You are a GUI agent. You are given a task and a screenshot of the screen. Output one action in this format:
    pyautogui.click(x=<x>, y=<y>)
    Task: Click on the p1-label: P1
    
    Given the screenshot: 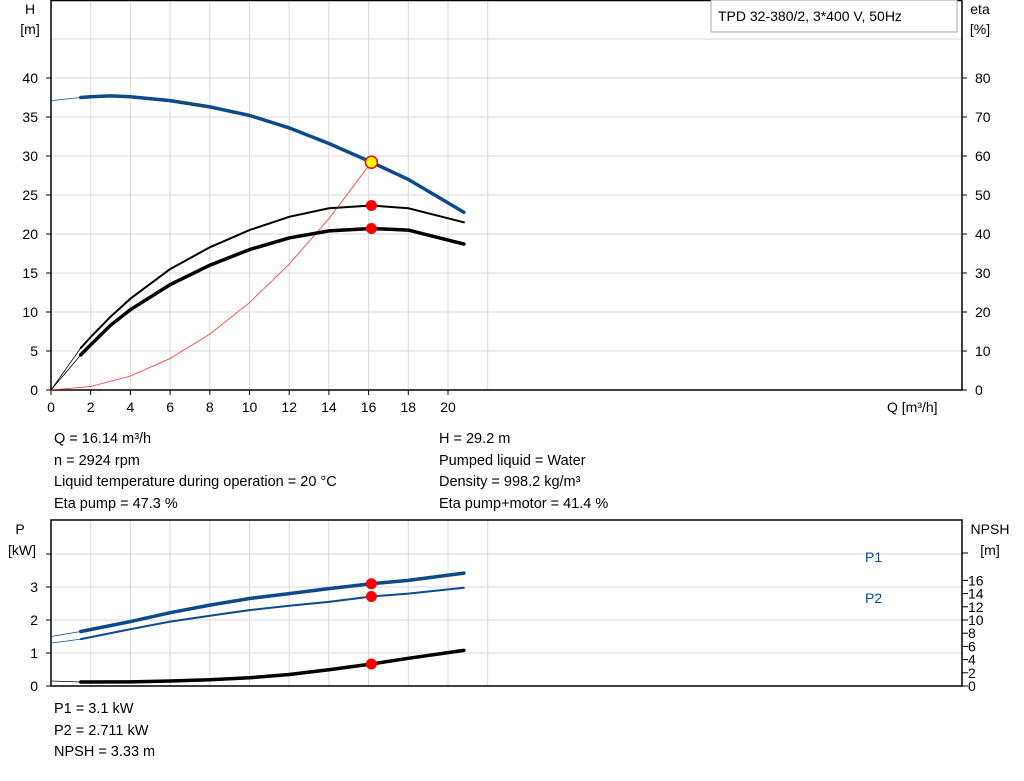 What is the action you would take?
    pyautogui.click(x=873, y=557)
    